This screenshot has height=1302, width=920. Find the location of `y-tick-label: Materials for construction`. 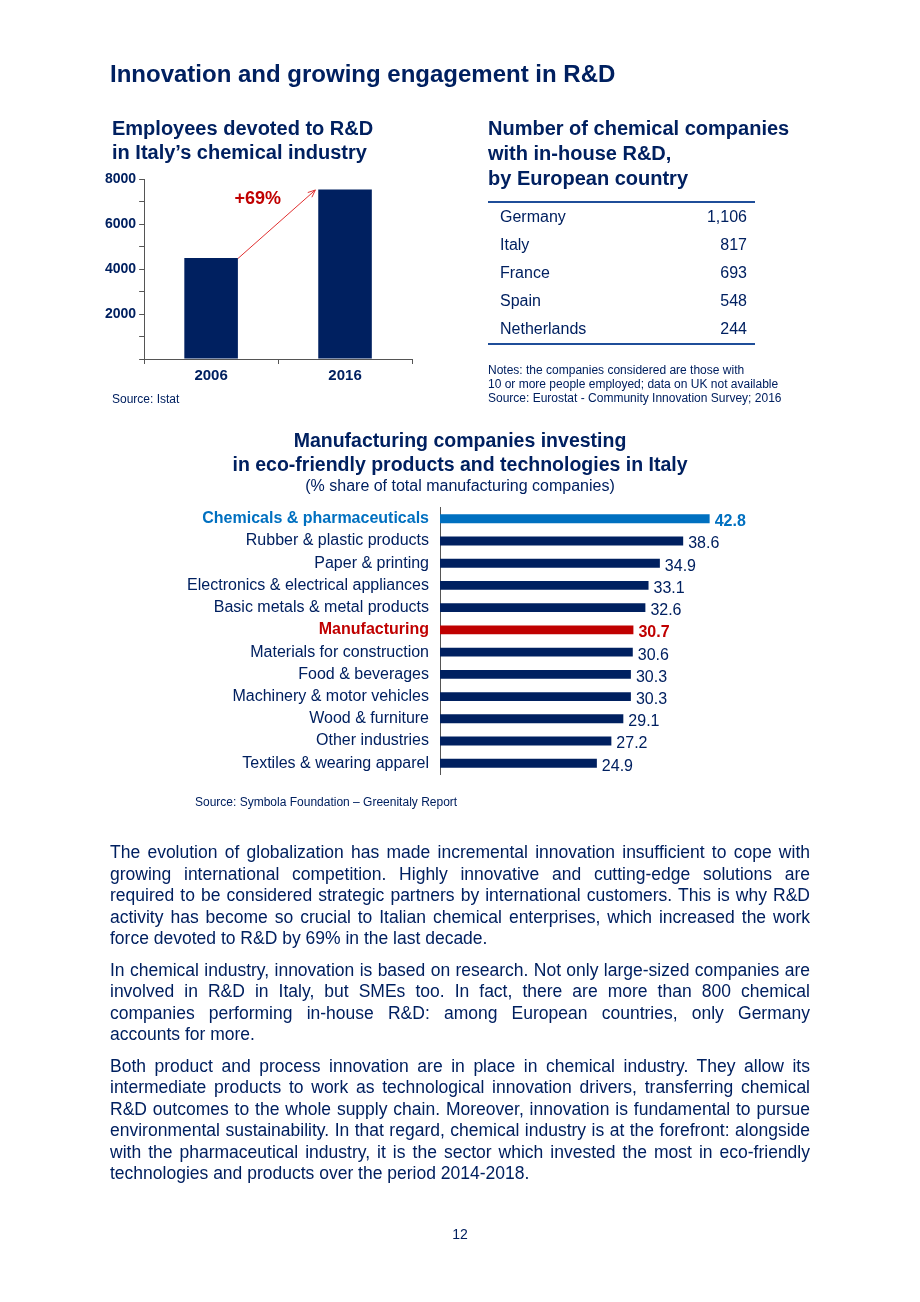

y-tick-label: Materials for construction is located at coordinates (339, 651).